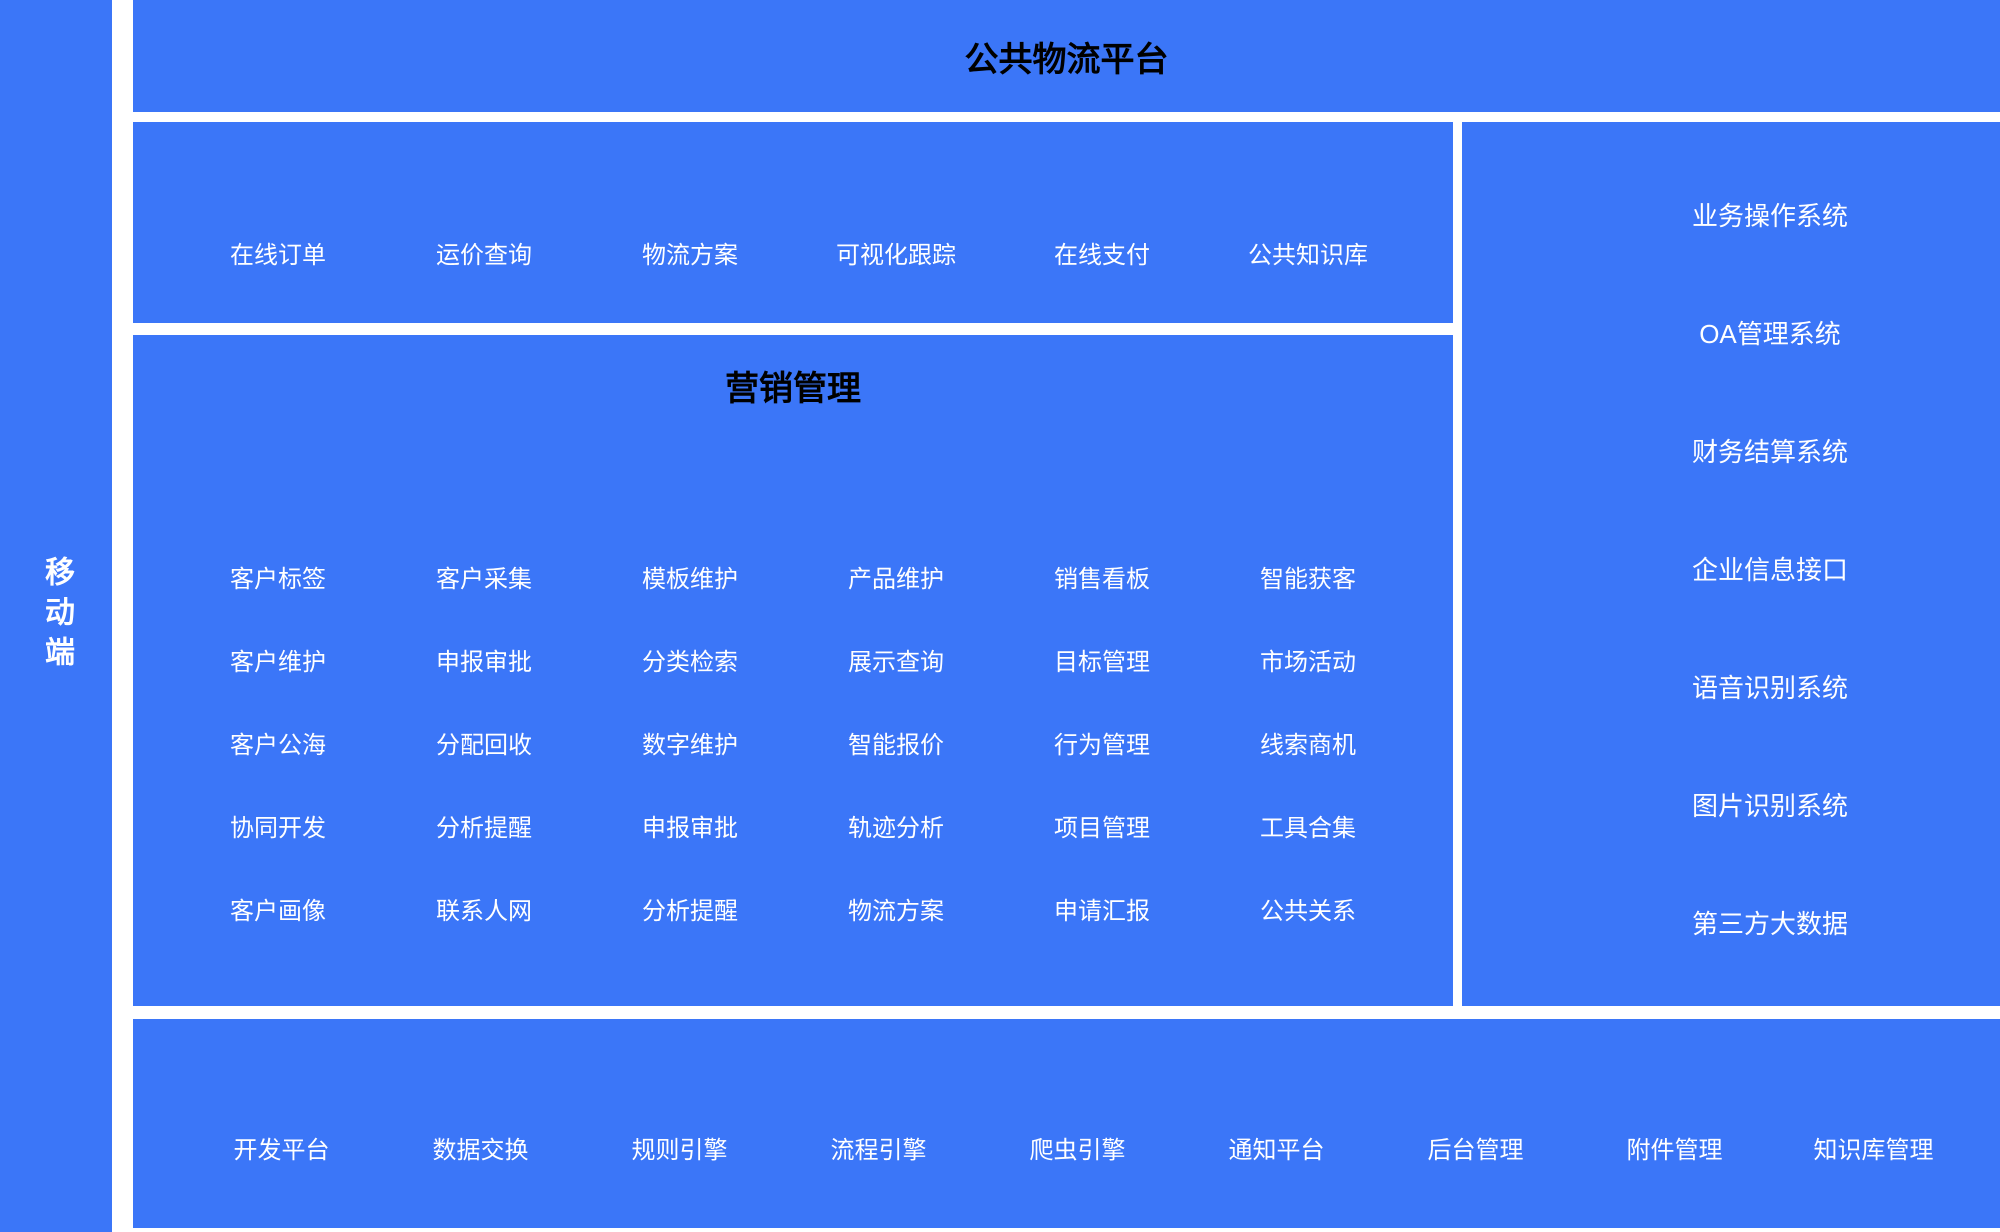 The height and width of the screenshot is (1232, 2000). Describe the element at coordinates (896, 745) in the screenshot. I see `grid-item-smart-quotation: 智能报价` at that location.